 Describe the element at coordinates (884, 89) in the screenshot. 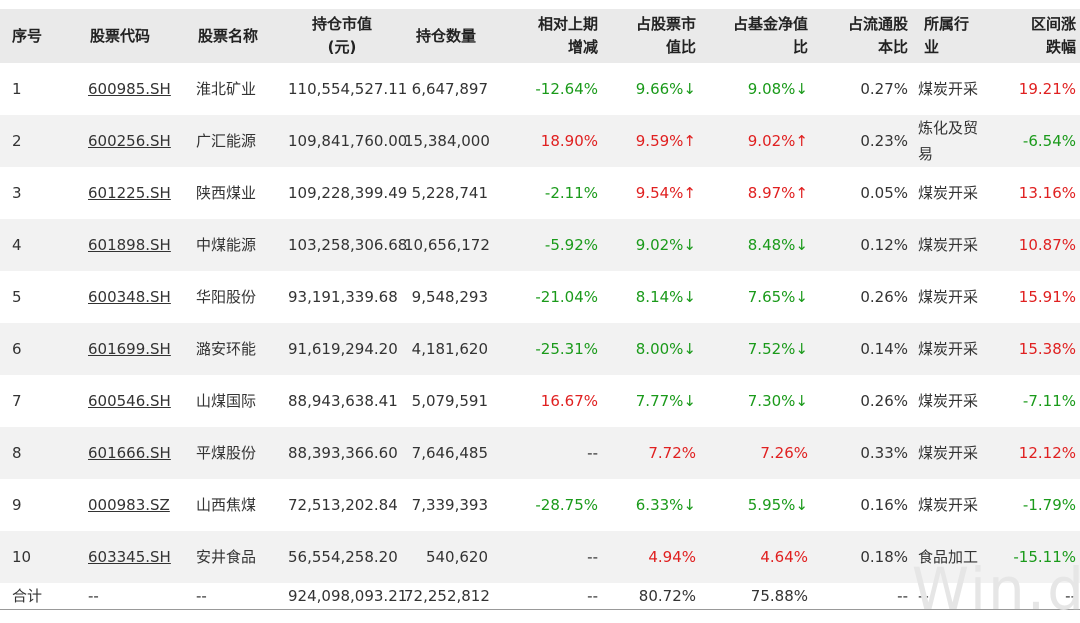

I see `pct-float-cell: 0.27%` at that location.